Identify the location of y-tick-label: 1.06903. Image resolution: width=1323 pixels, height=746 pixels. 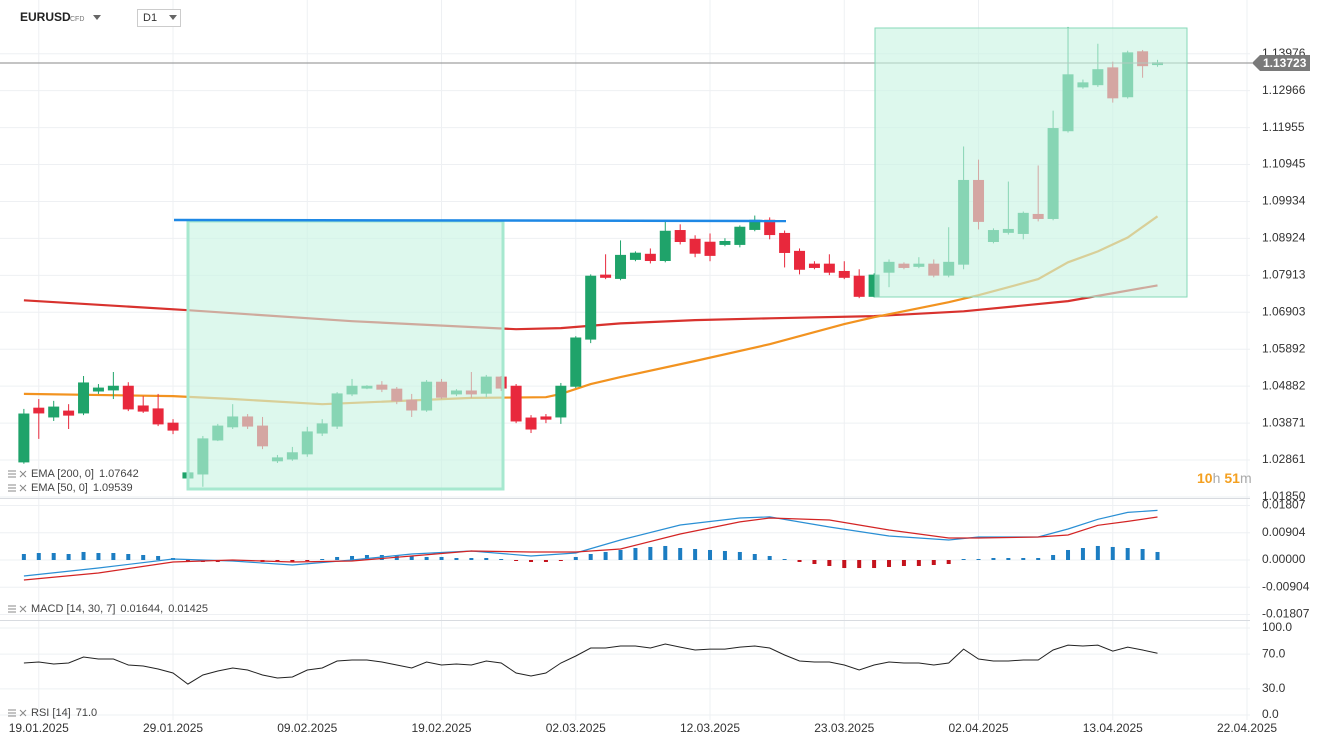
(1284, 311).